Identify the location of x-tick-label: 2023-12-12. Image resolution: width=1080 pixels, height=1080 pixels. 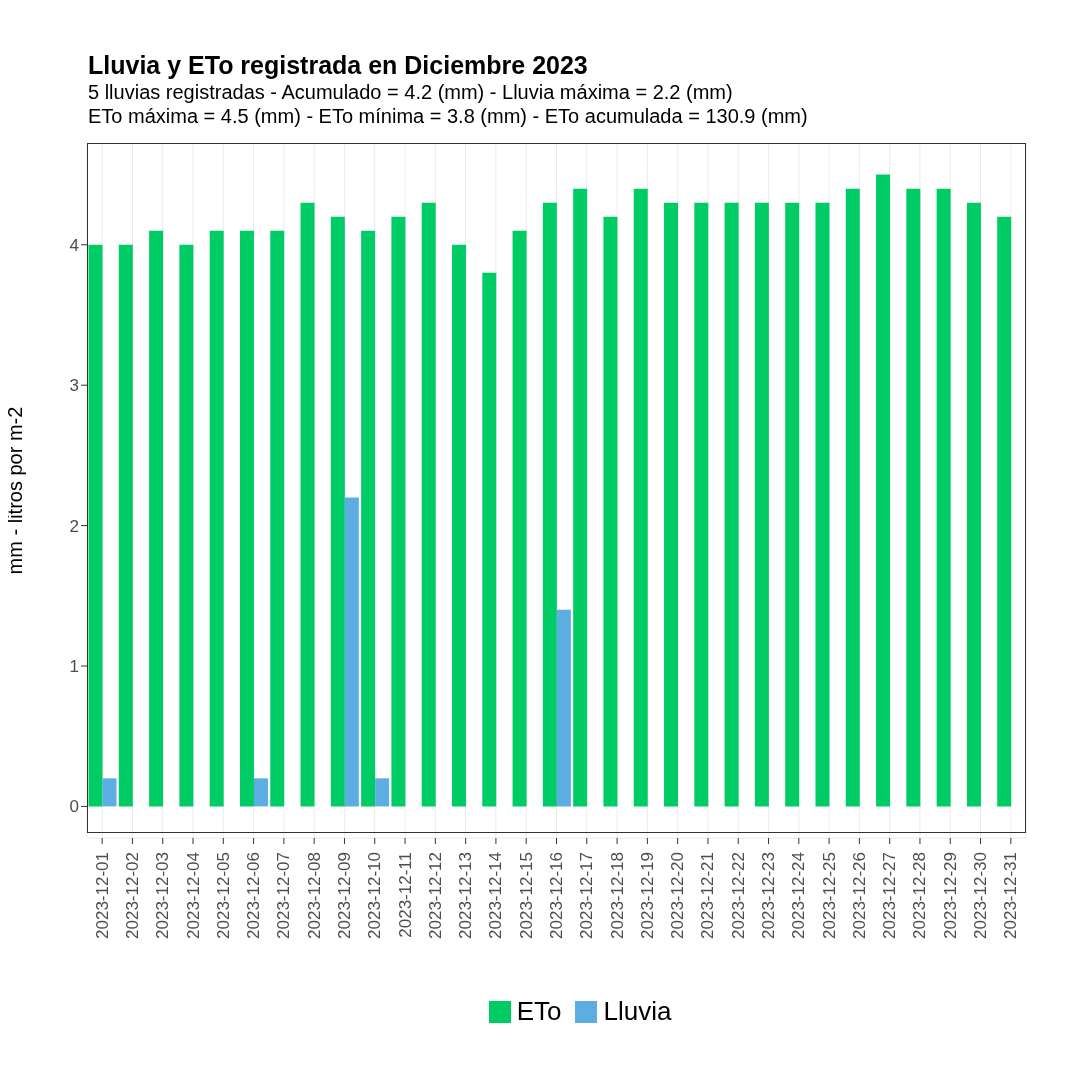
(435, 895).